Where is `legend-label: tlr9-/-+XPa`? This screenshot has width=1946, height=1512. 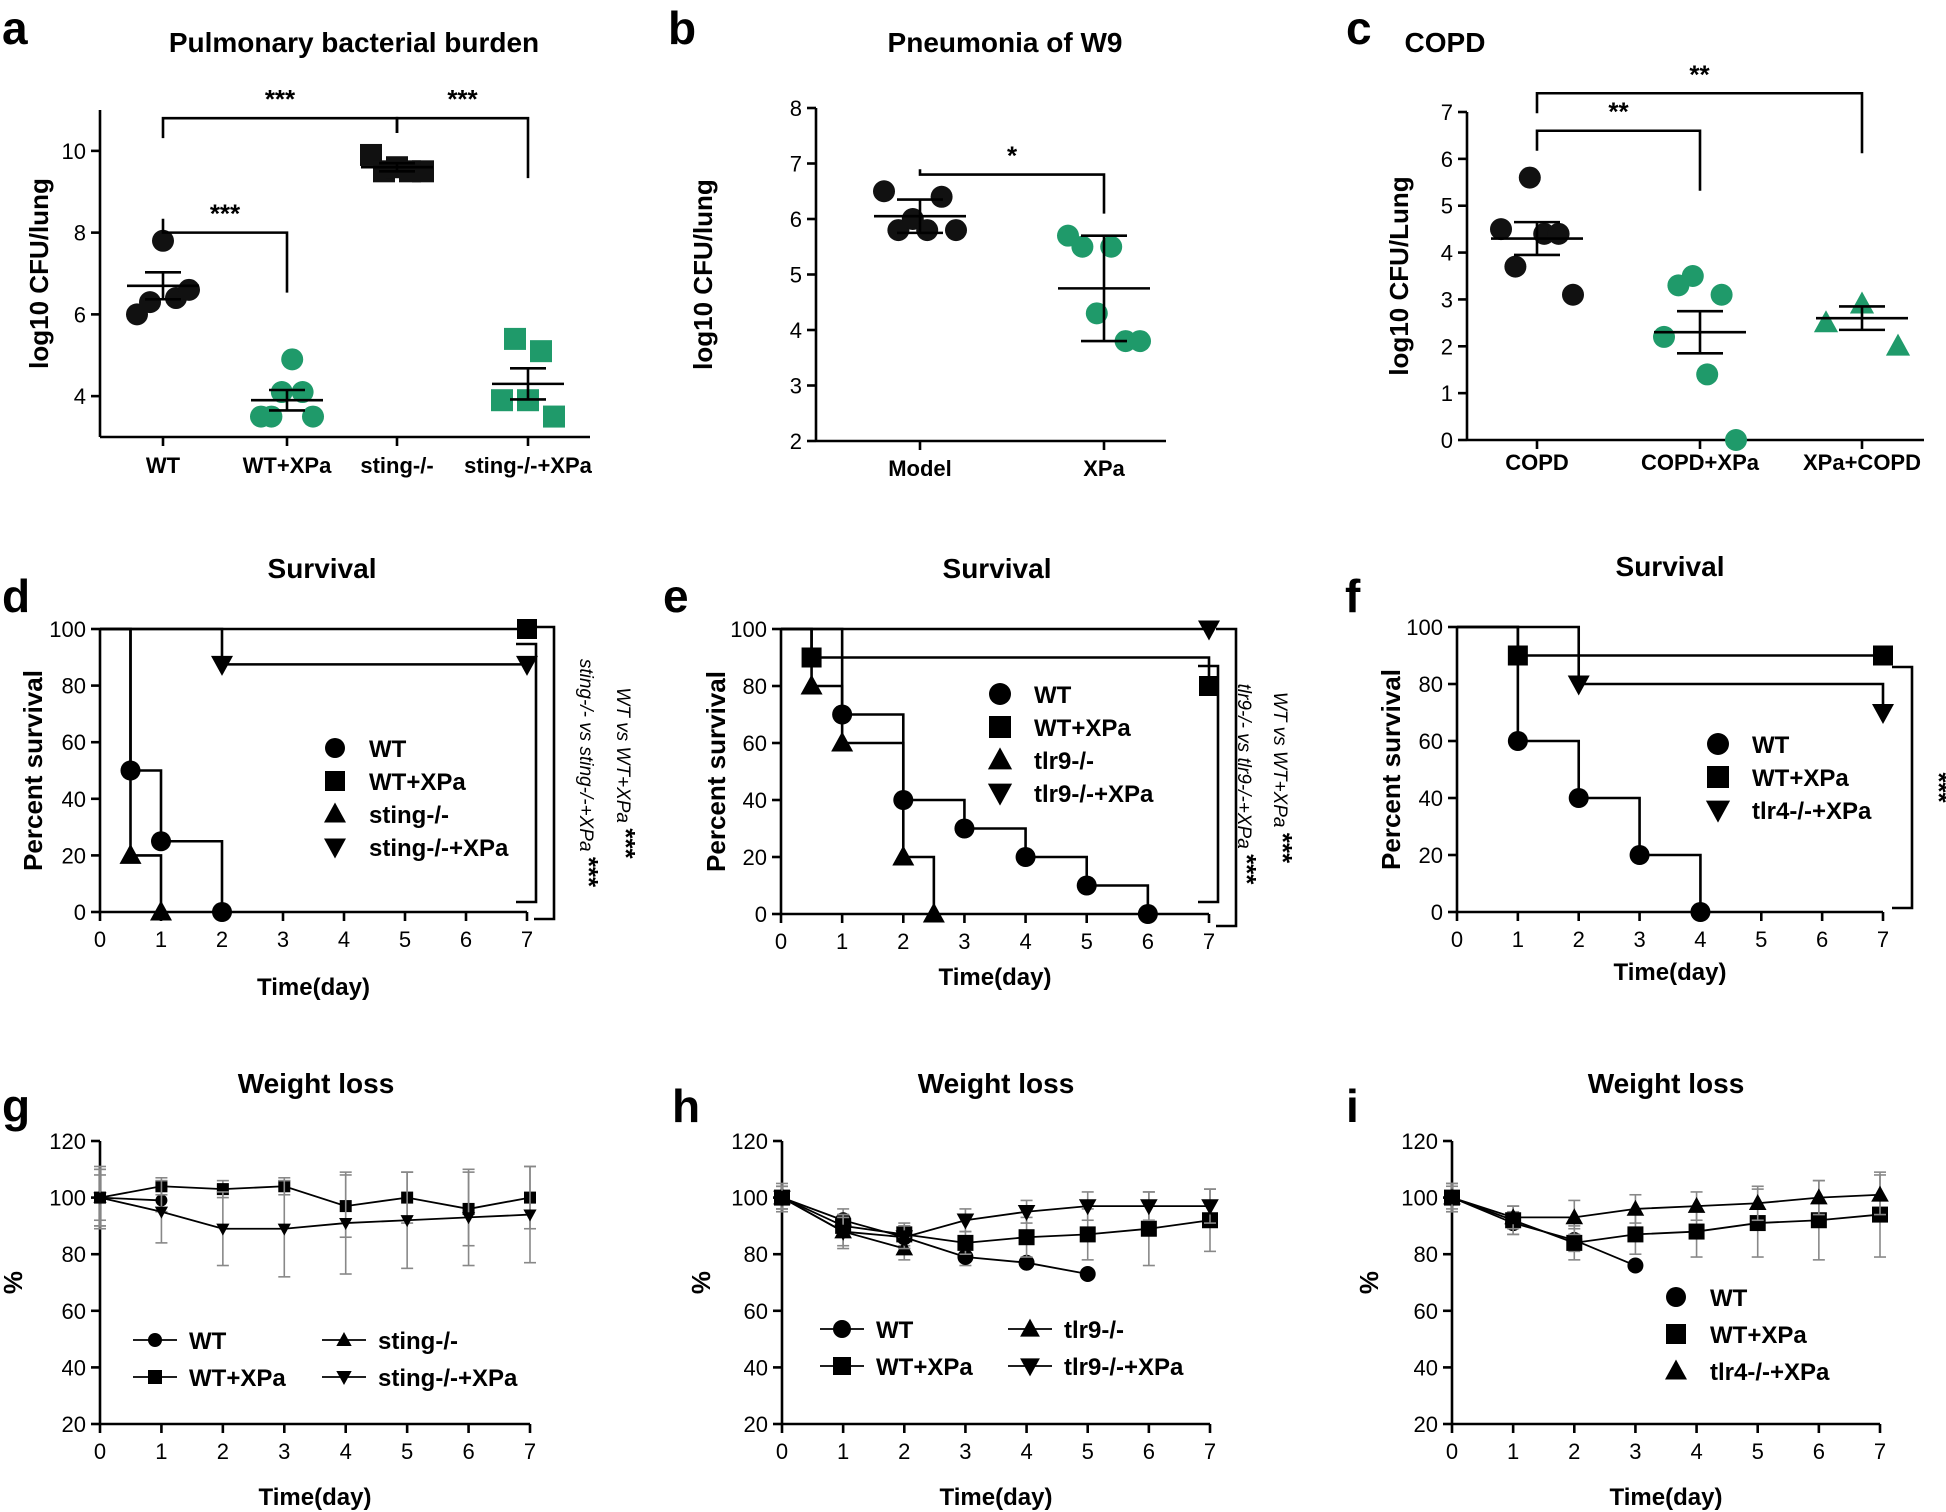 legend-label: tlr9-/-+XPa is located at coordinates (1094, 794).